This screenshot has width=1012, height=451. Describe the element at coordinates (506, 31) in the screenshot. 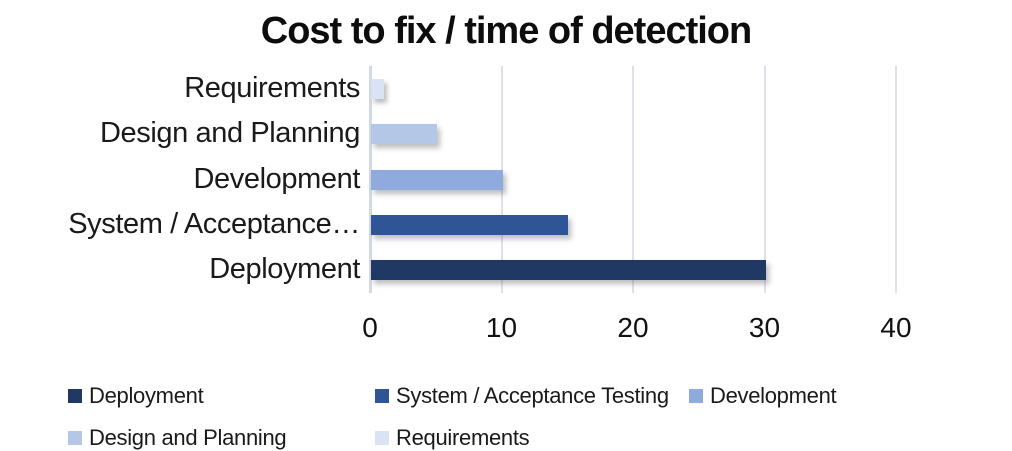

I see `chart-title: Cost to fix / time of detection` at that location.